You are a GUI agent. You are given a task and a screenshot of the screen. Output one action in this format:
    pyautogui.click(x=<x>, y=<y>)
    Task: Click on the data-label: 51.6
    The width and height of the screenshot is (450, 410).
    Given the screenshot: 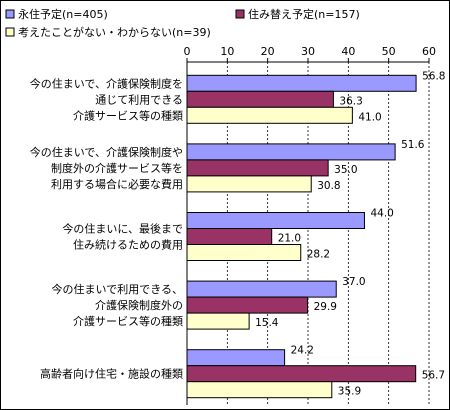 What is the action you would take?
    pyautogui.click(x=413, y=145)
    